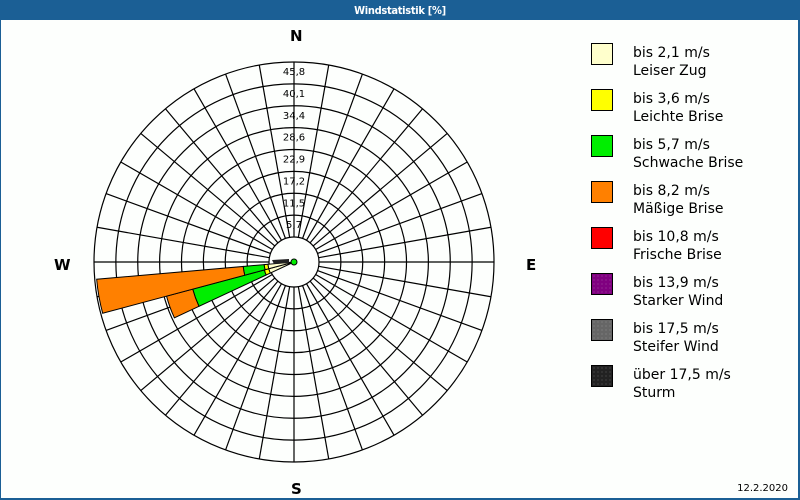 This screenshot has width=800, height=500. Describe the element at coordinates (676, 283) in the screenshot. I see `legend-range: bis 13,9 m/s` at that location.